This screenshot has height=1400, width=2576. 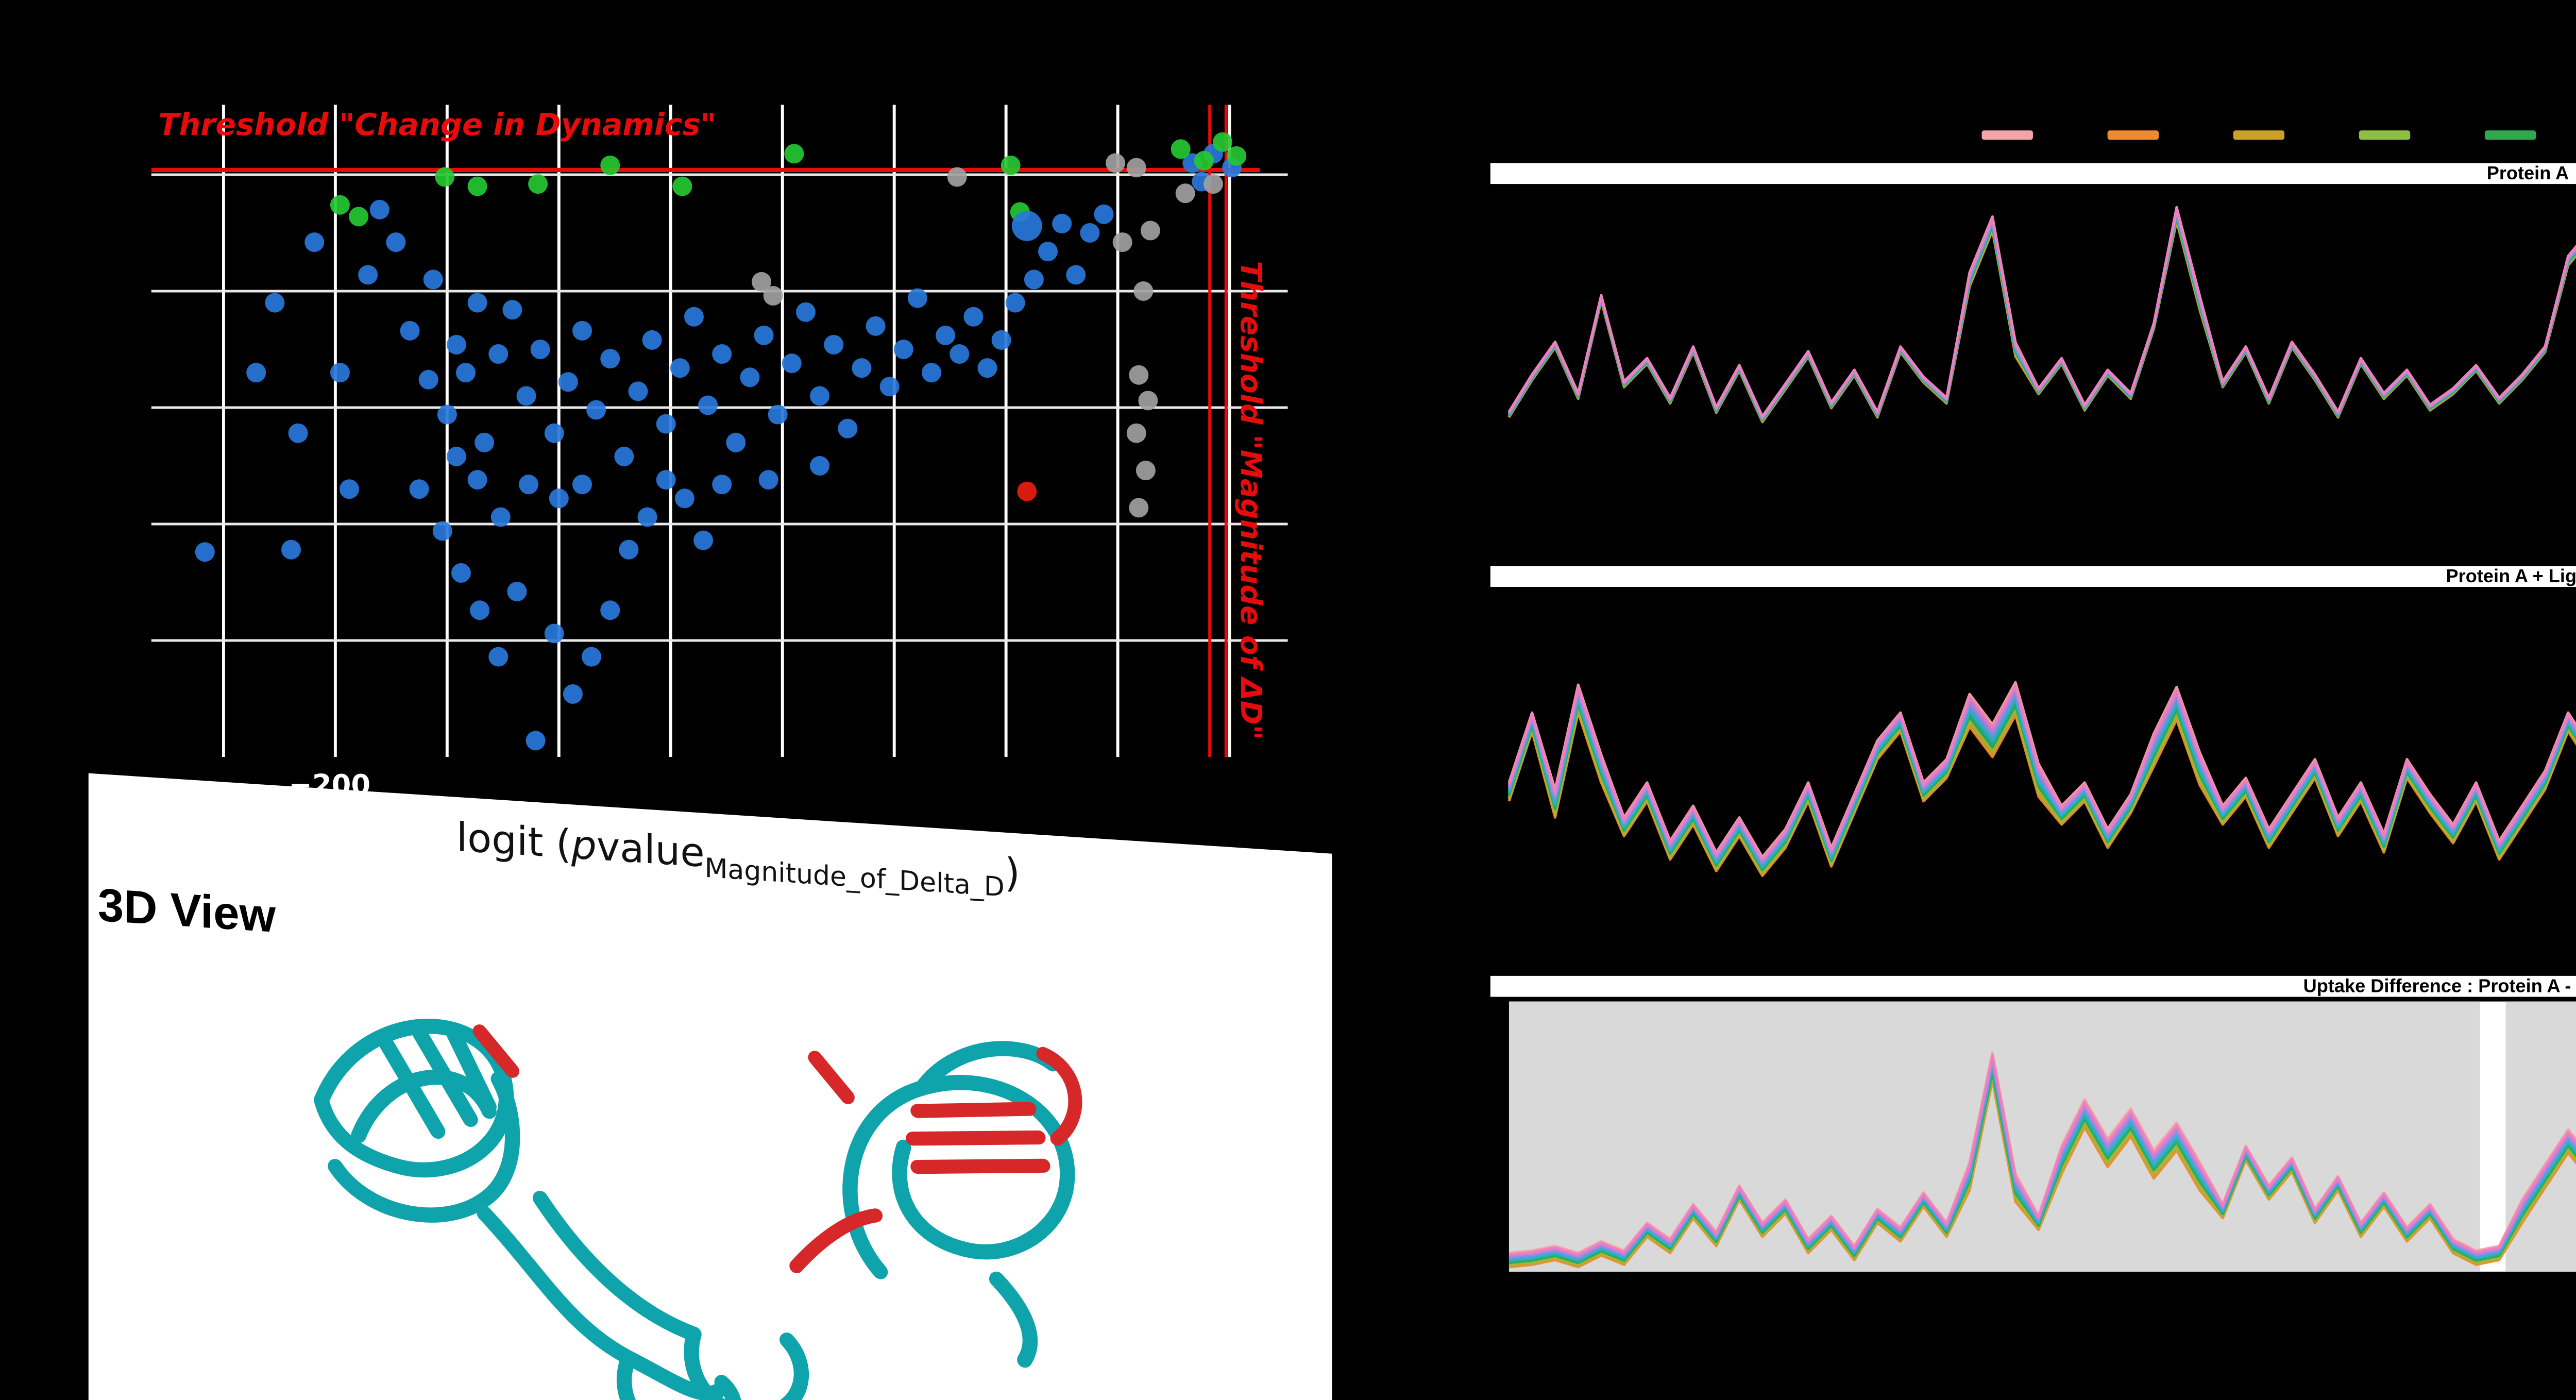 I want to click on uptake-curve-proteinA, so click(x=2041, y=312).